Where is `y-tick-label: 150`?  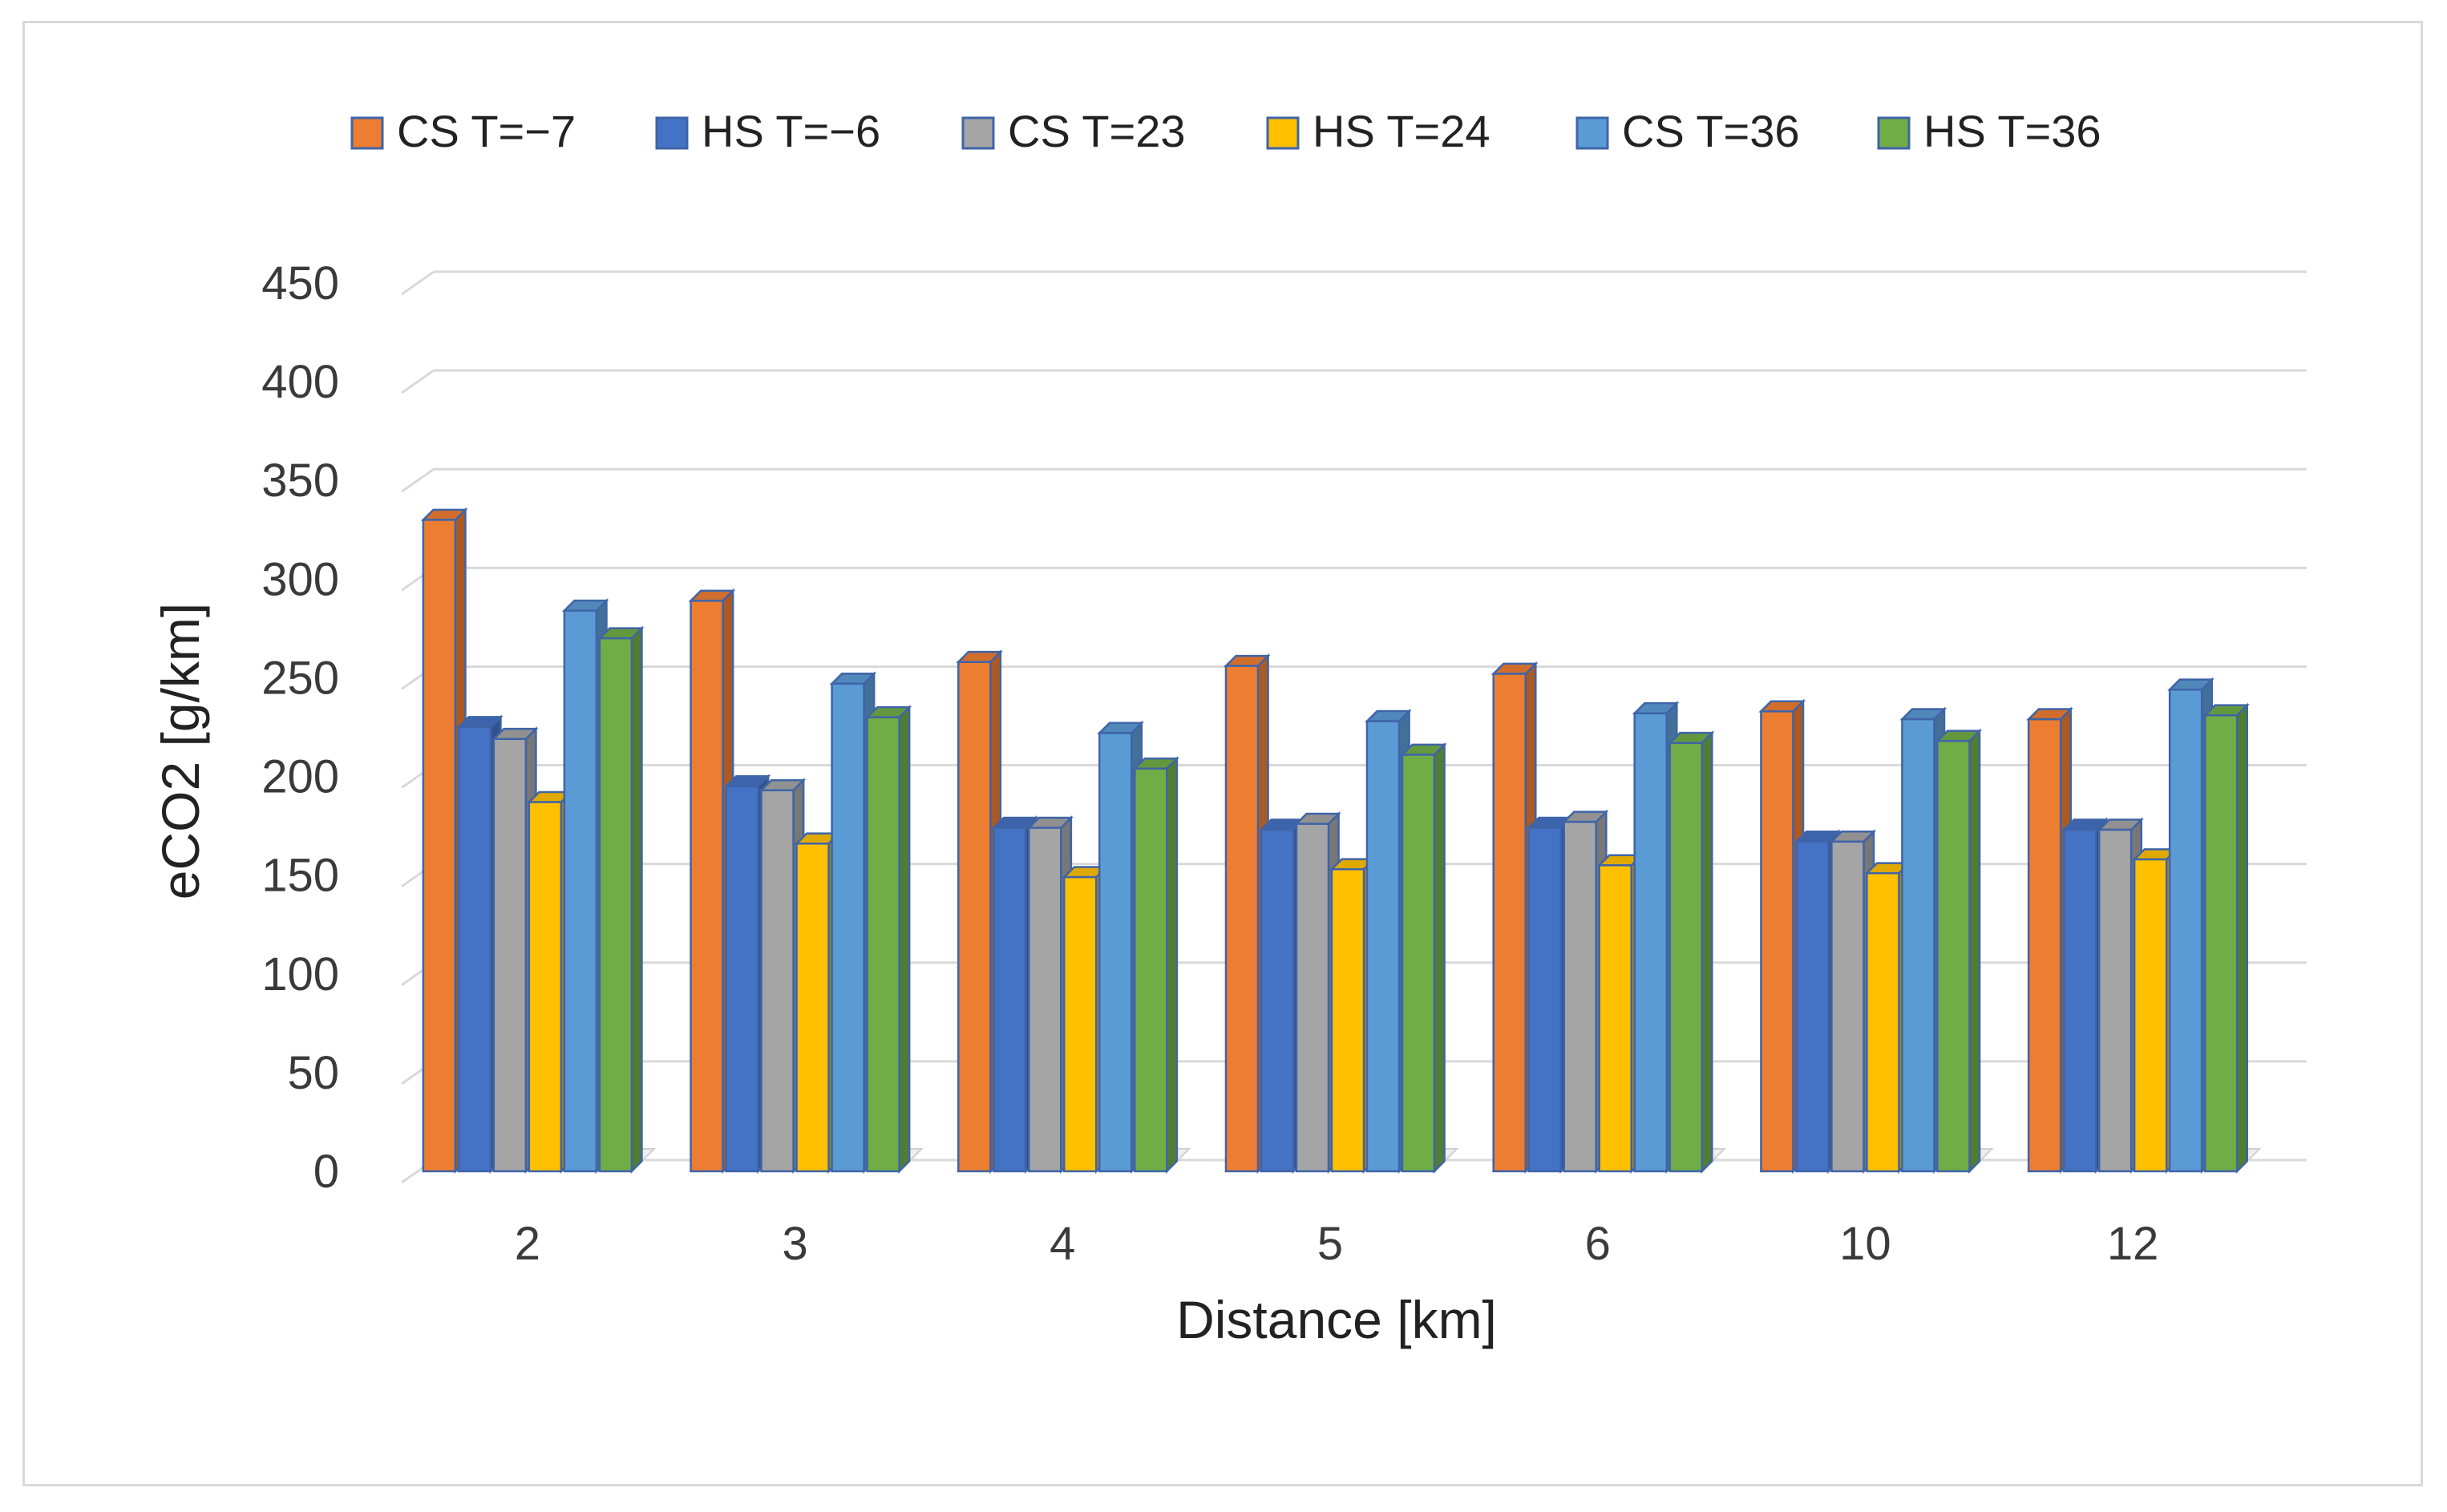 y-tick-label: 150 is located at coordinates (300, 876).